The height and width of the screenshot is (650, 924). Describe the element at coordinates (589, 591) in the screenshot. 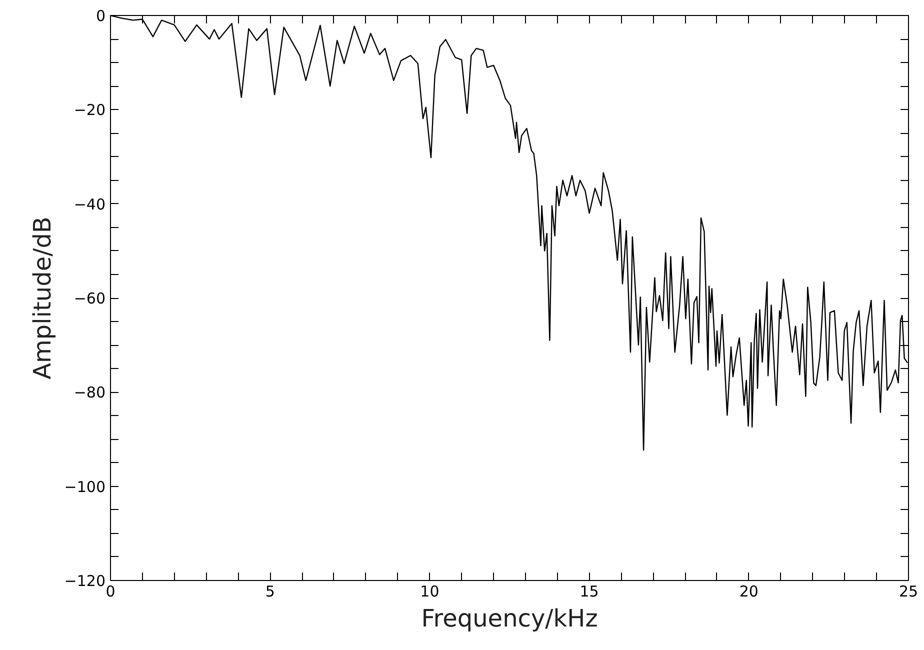

I see `x-tick-label: 15` at that location.